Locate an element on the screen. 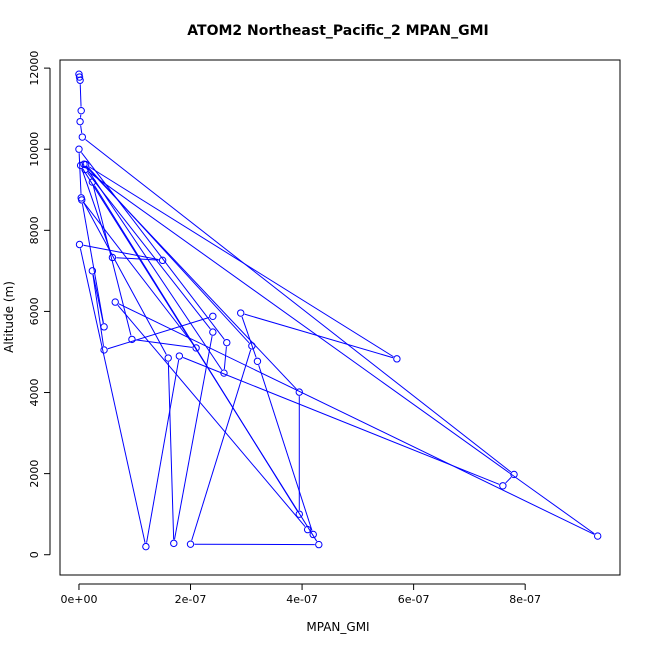 The image size is (650, 650). y-tick-label: 12000 is located at coordinates (34, 68).